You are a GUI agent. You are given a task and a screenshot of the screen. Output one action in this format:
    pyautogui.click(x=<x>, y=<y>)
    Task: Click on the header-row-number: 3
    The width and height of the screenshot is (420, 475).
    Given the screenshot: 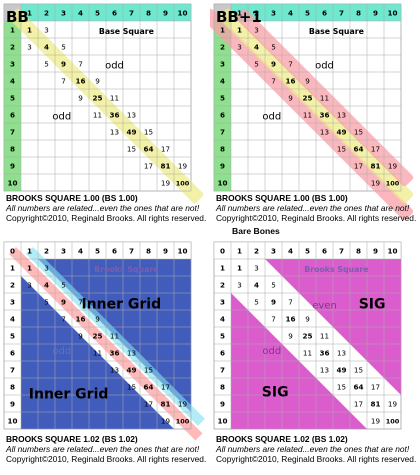 What is the action you would take?
    pyautogui.click(x=222, y=302)
    